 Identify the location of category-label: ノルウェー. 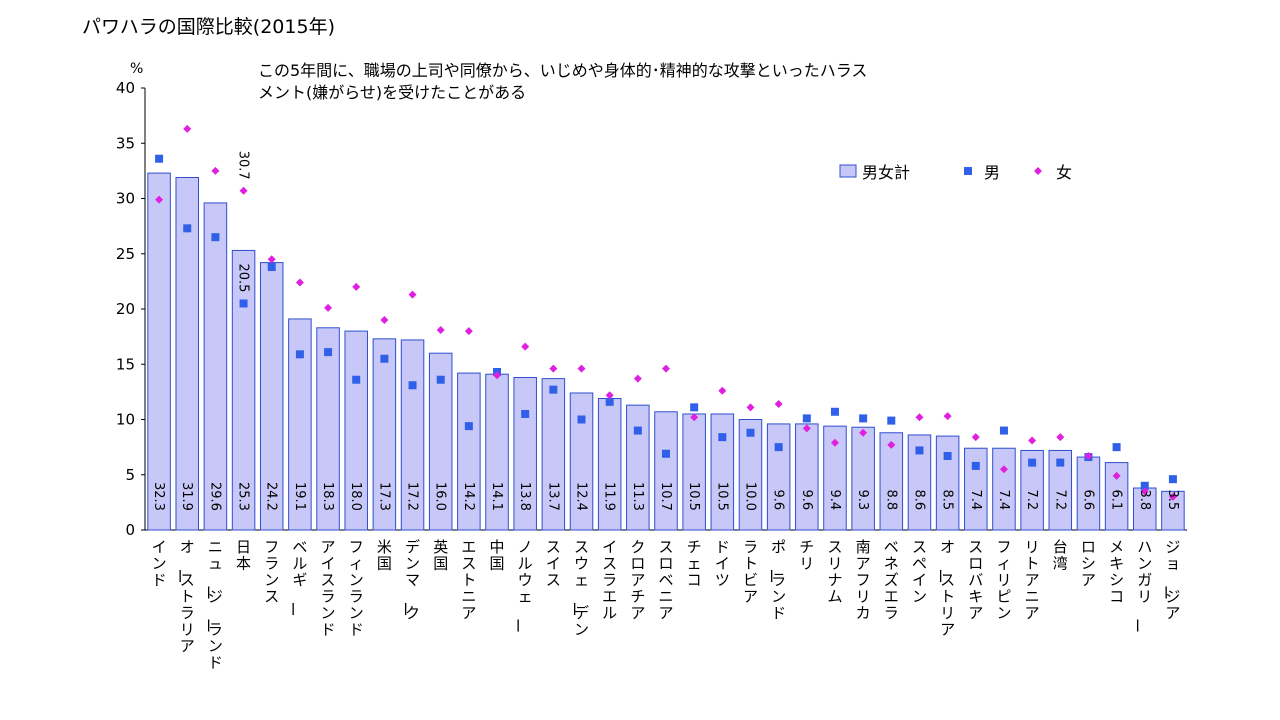
(521, 585).